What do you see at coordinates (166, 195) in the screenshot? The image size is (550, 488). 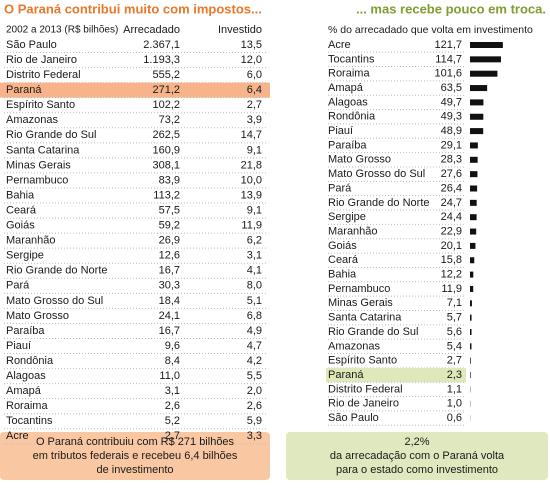 I see `collected: 113,2` at bounding box center [166, 195].